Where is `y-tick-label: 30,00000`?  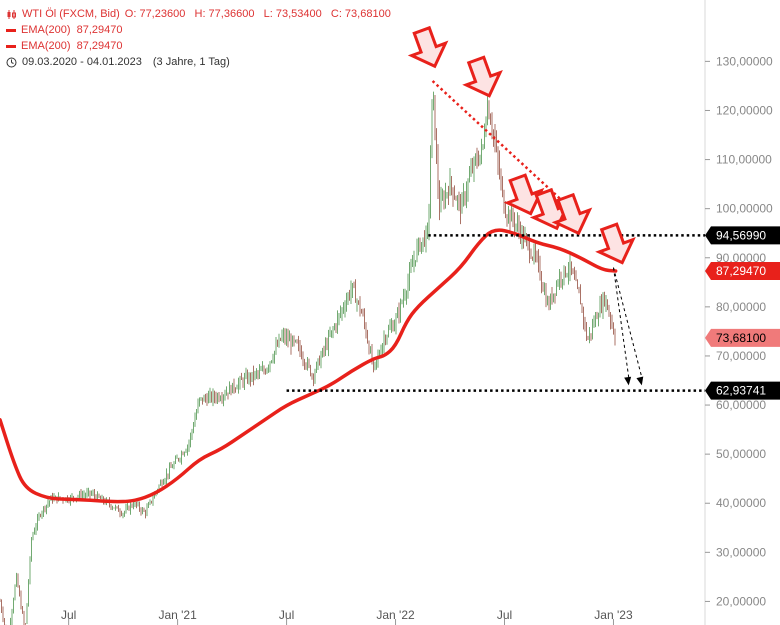 y-tick-label: 30,00000 is located at coordinates (741, 552).